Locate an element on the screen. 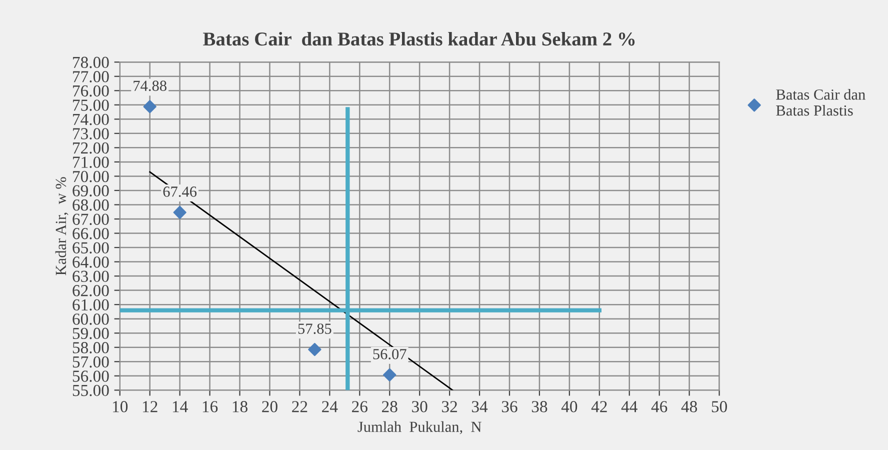 The width and height of the screenshot is (888, 450). x-tick-label: 20 is located at coordinates (270, 406).